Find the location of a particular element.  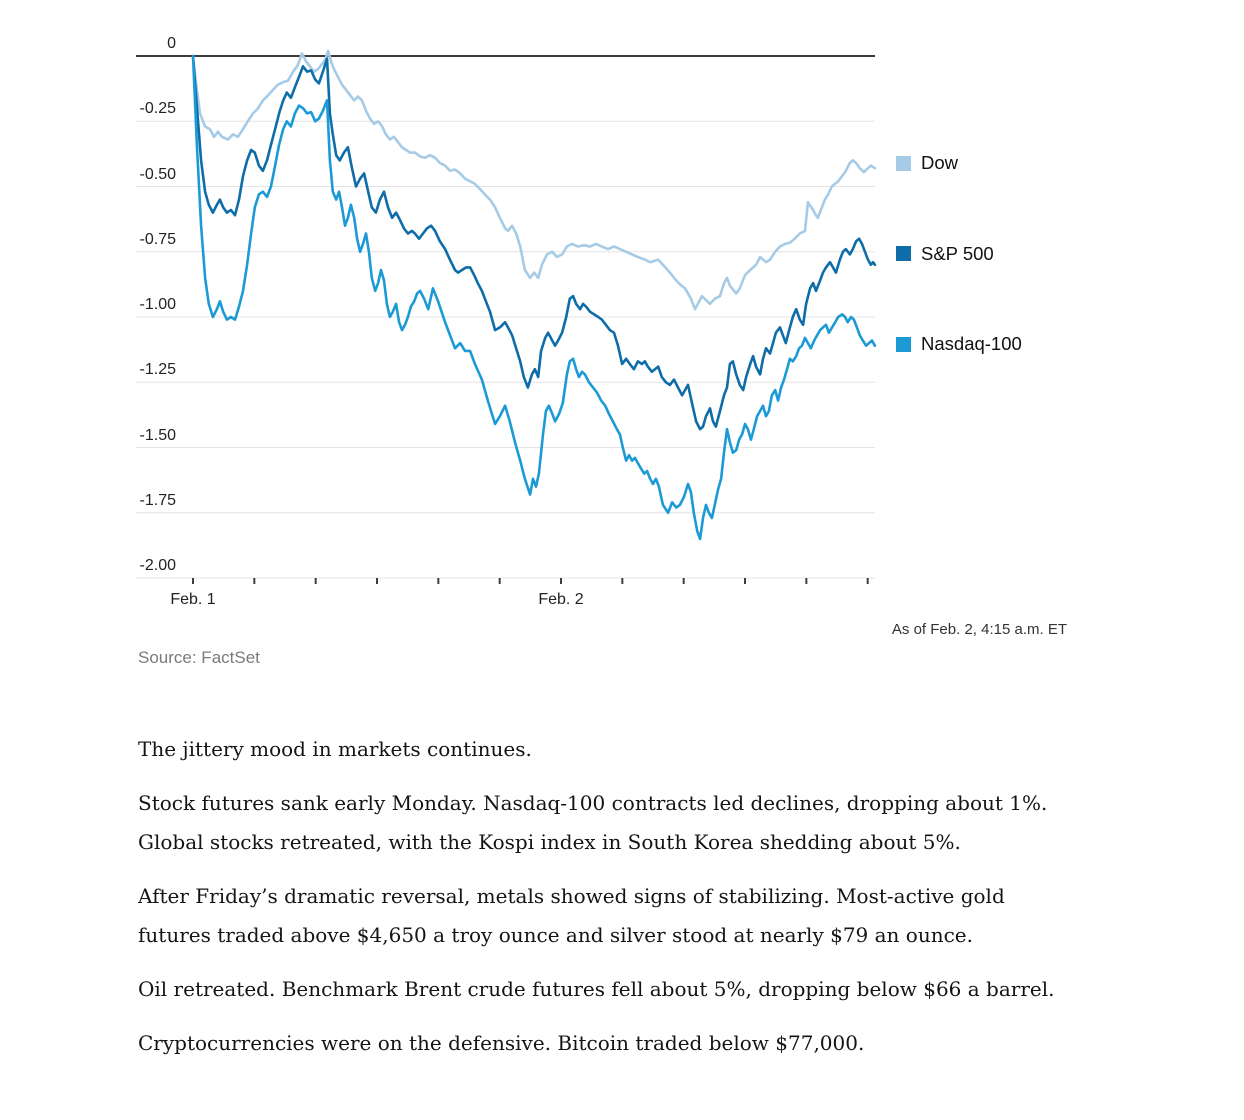

y-axis-label: -1.75 is located at coordinates (157, 500).